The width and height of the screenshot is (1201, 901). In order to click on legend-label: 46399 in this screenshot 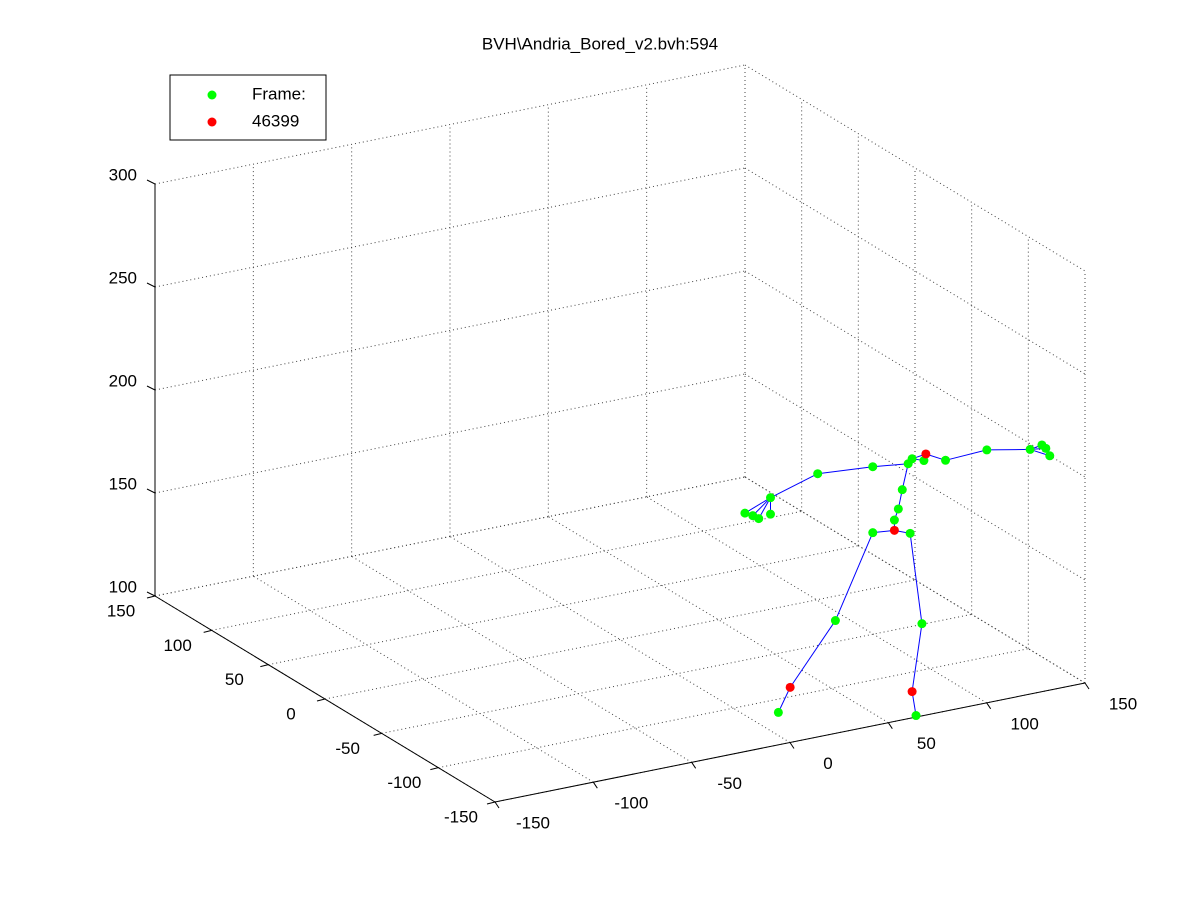, I will do `click(275, 120)`.